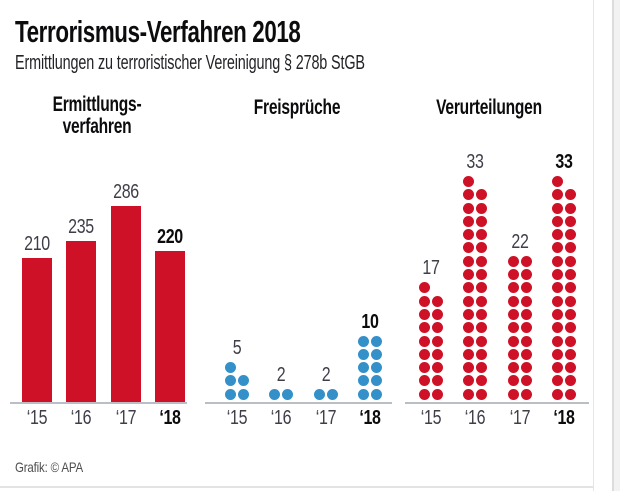  I want to click on value-label: 235, so click(81, 227).